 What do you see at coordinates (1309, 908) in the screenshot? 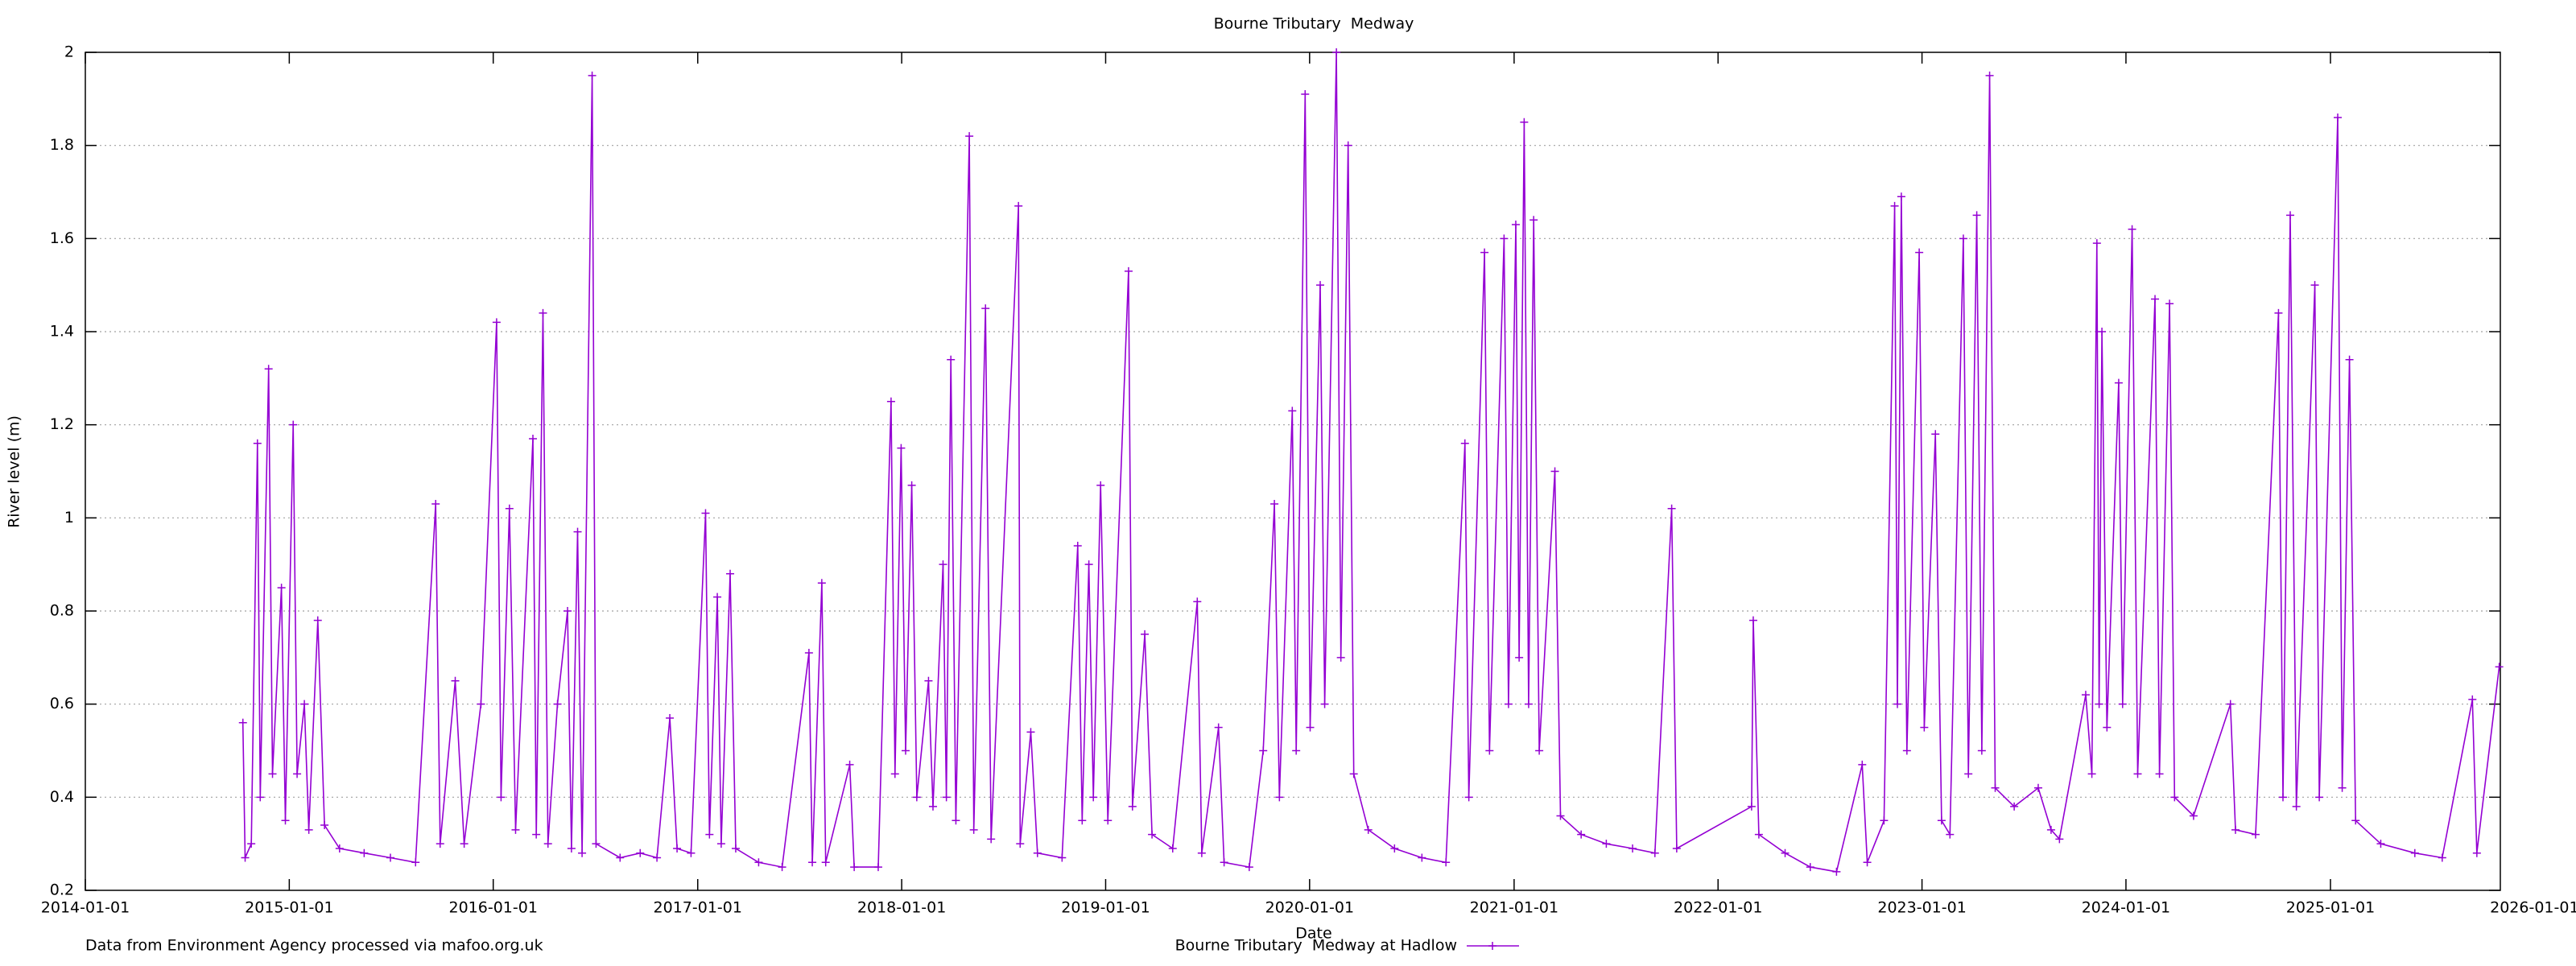
I see `x-tick-label: 2020-01-01` at bounding box center [1309, 908].